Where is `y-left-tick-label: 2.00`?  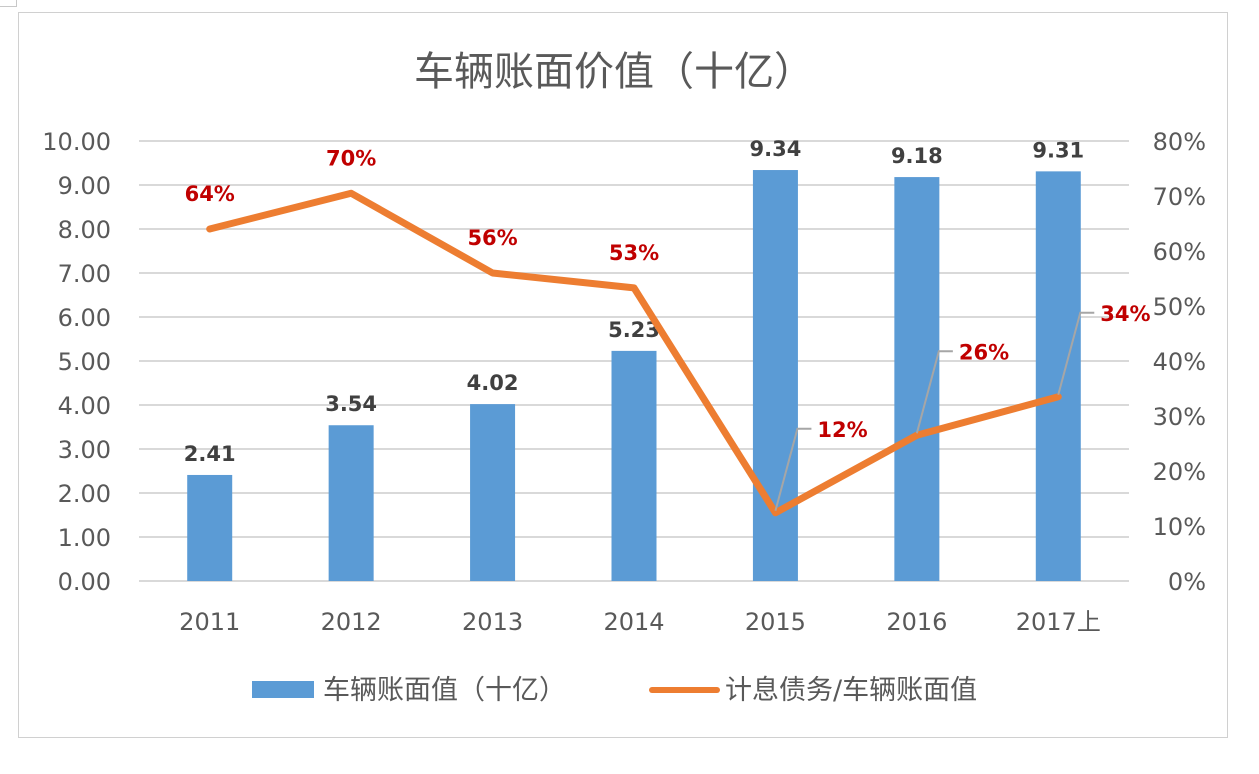
y-left-tick-label: 2.00 is located at coordinates (84, 494).